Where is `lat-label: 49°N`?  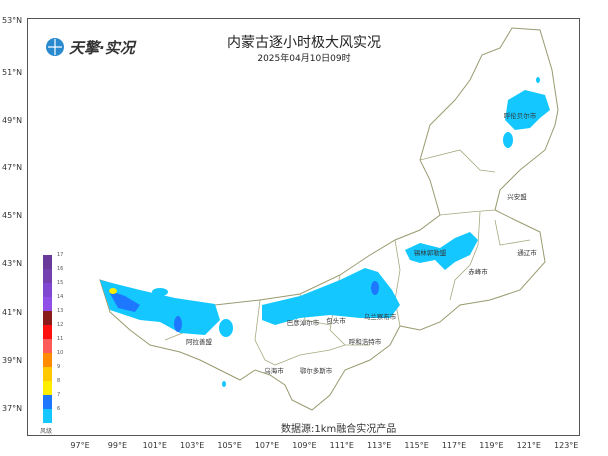
lat-label: 49°N is located at coordinates (12, 120).